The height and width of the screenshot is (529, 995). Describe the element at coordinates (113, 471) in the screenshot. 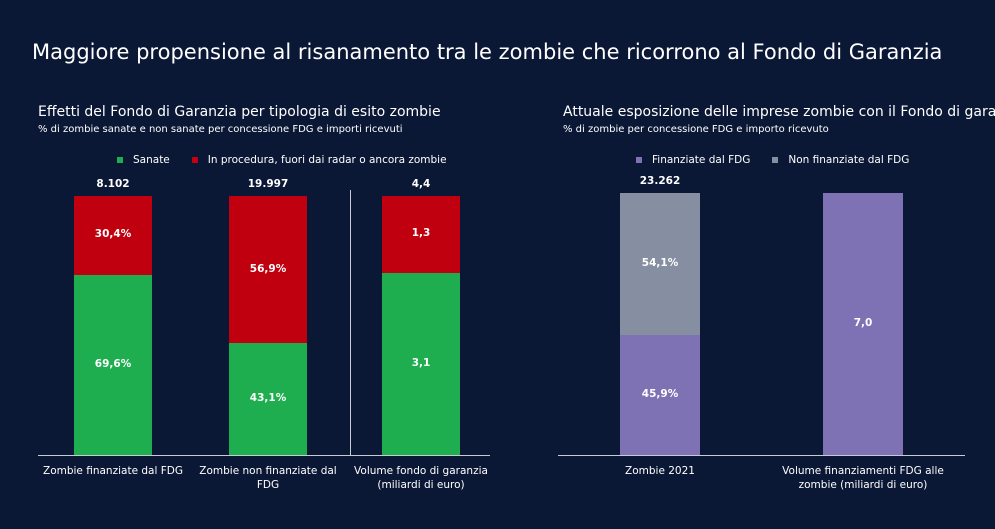

I see `x-tick-label: Zombie finanziate dal FDG` at that location.